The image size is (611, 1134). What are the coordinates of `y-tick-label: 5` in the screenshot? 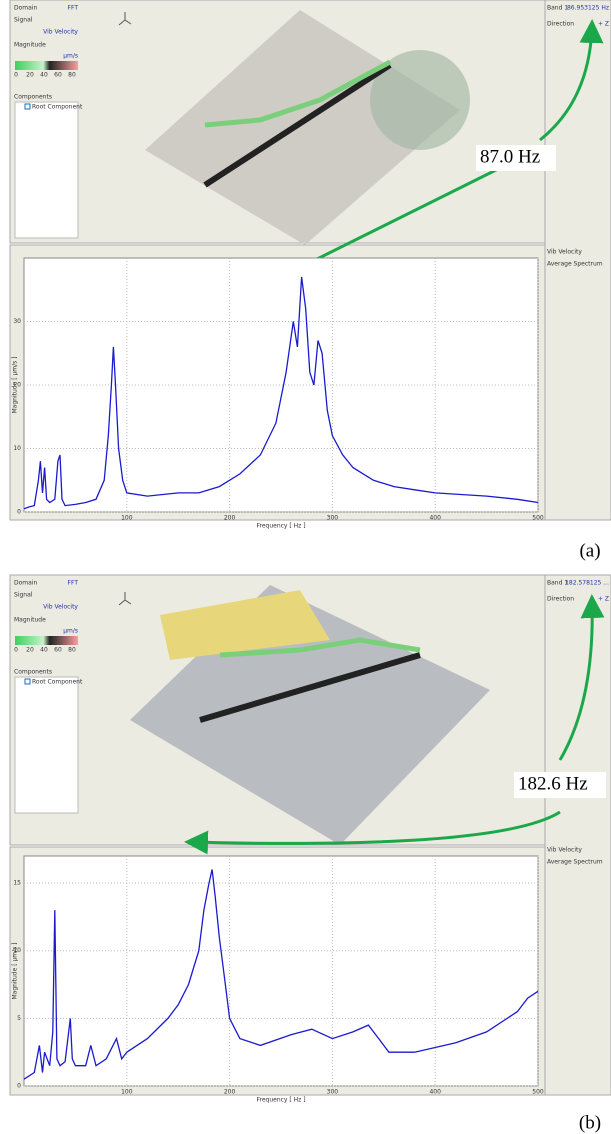 It's located at (19, 1018).